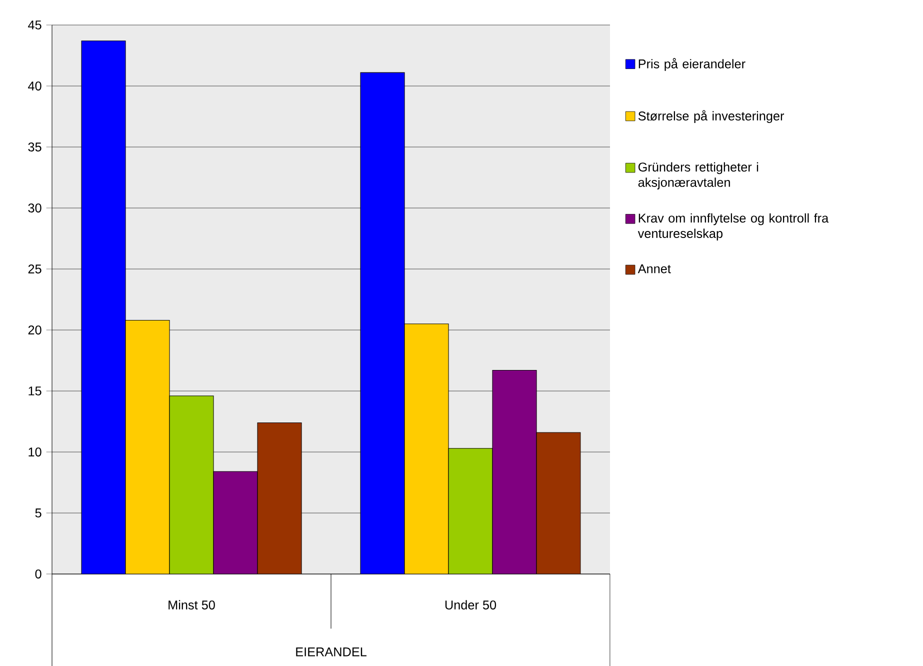 The width and height of the screenshot is (923, 666). I want to click on y-tick-label: 35, so click(35, 147).